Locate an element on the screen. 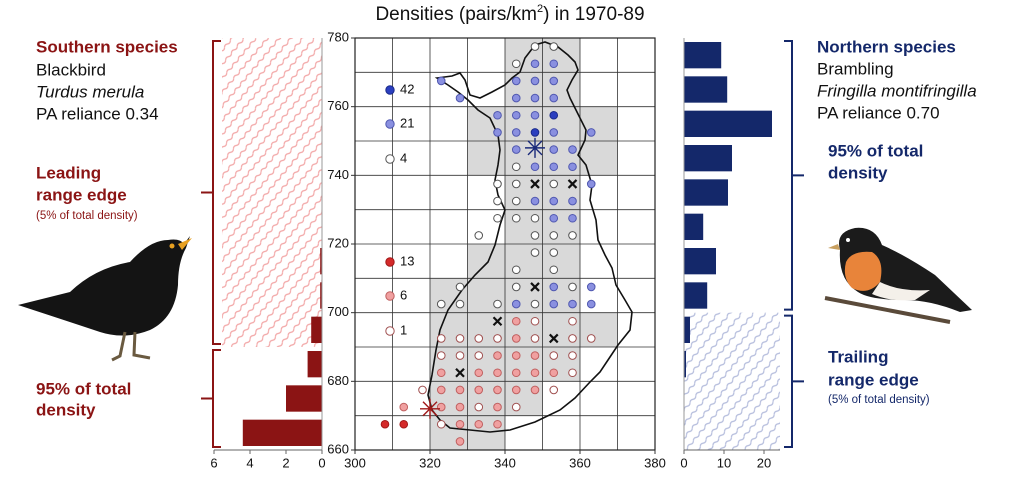 Image resolution: width=1023 pixels, height=480 pixels. y-tick-label: 700 is located at coordinates (338, 311).